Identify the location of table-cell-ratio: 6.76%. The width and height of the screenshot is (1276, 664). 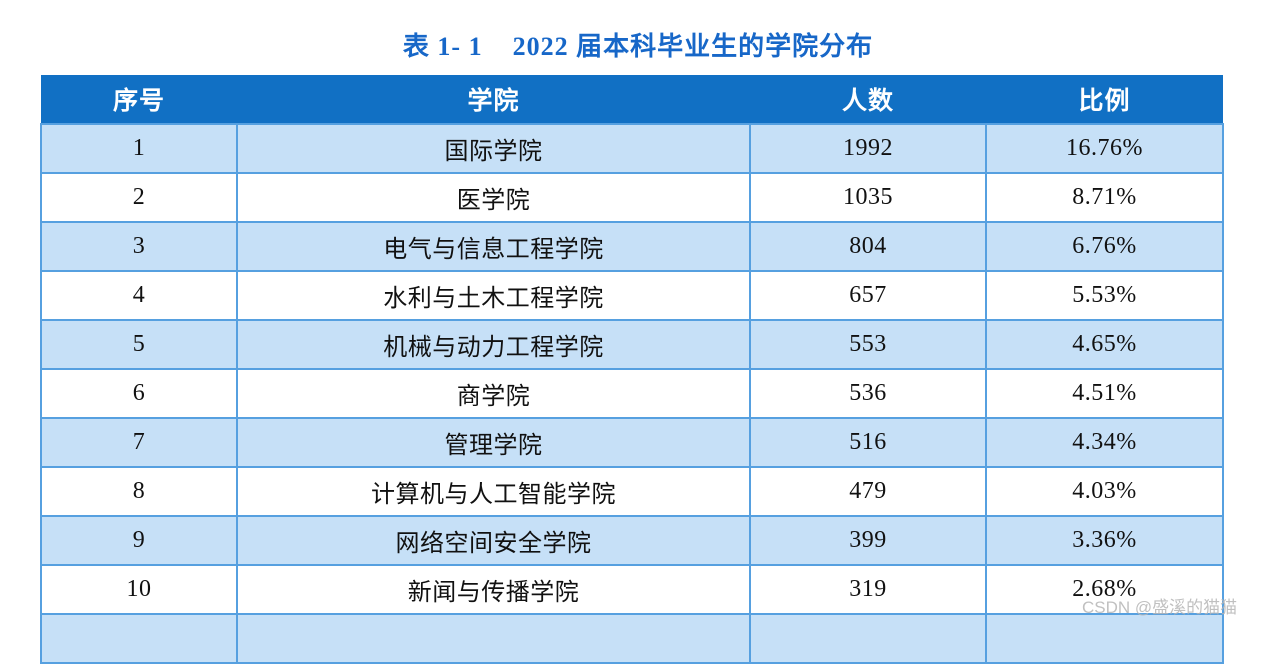
(1104, 246).